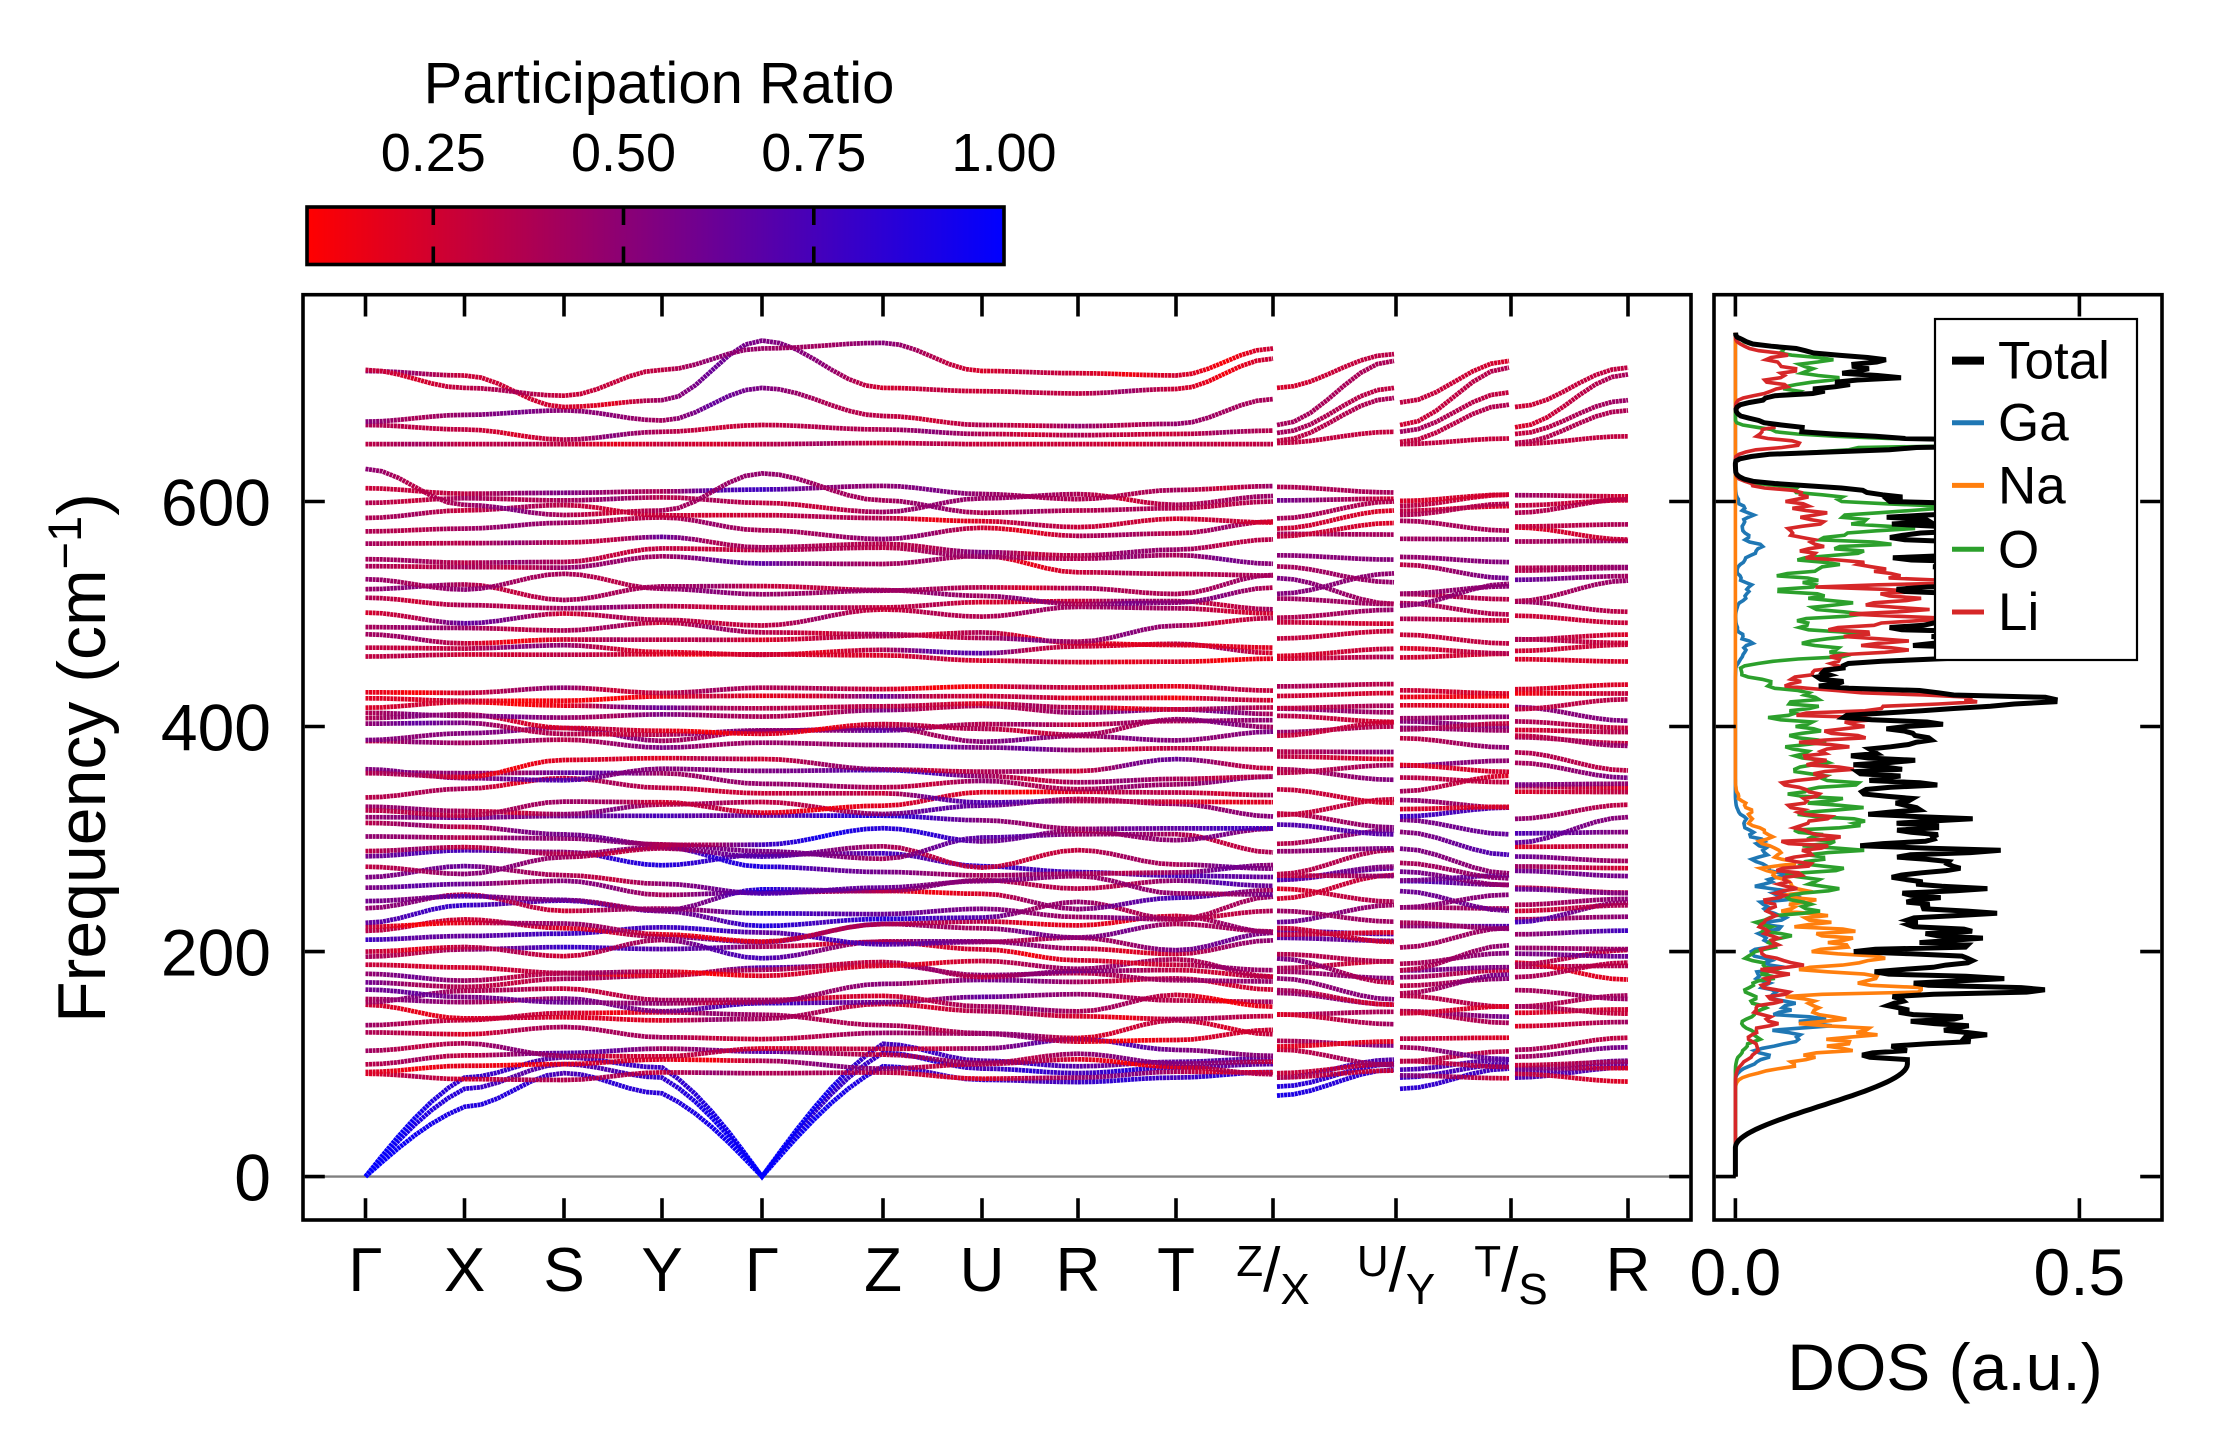  What do you see at coordinates (433, 153) in the screenshot?
I see `svg-text: 0.25` at bounding box center [433, 153].